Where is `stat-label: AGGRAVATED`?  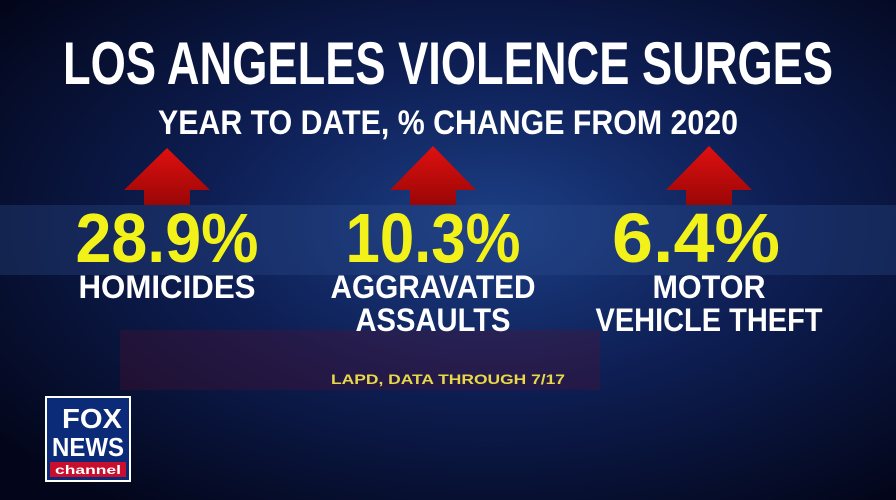 stat-label: AGGRAVATED is located at coordinates (433, 287).